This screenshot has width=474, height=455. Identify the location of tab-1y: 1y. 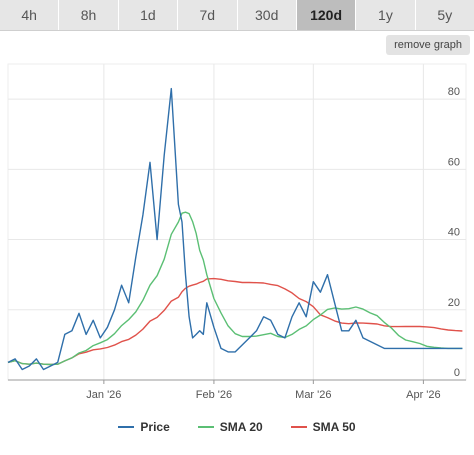
(386, 15).